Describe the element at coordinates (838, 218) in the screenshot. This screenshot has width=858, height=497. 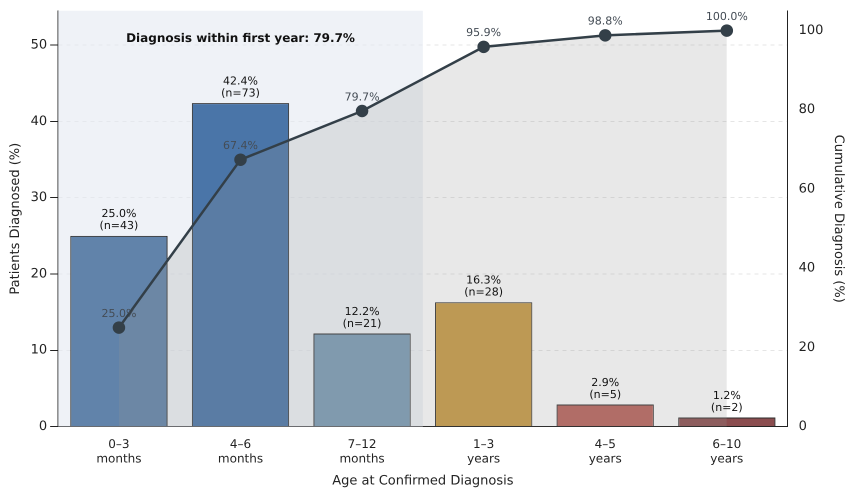
I see `y2-axis-title: Cumulative Diagnosis (%)` at that location.